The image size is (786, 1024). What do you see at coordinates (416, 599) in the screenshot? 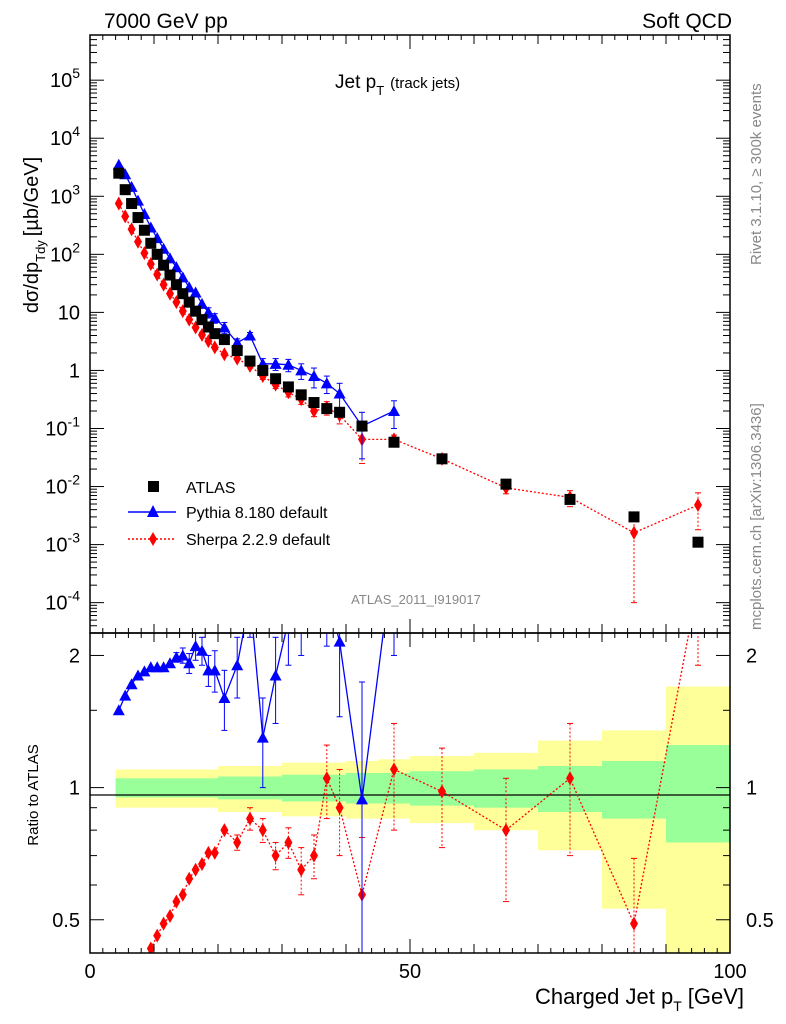
I see `analysis-id: ATLAS_2011_I919017` at bounding box center [416, 599].